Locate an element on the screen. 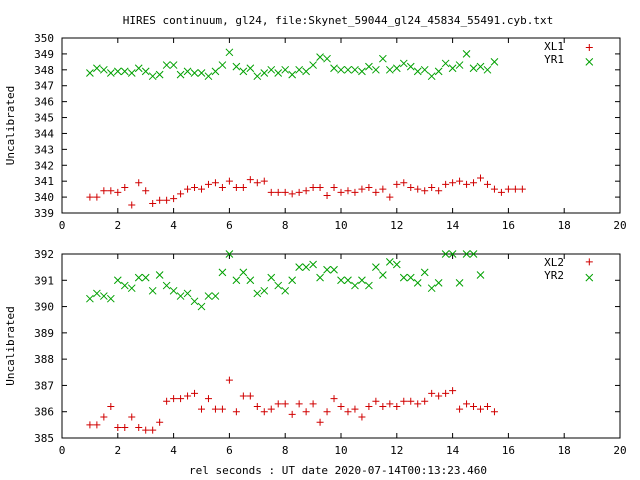  y-tick-label: 390 is located at coordinates (44, 307).